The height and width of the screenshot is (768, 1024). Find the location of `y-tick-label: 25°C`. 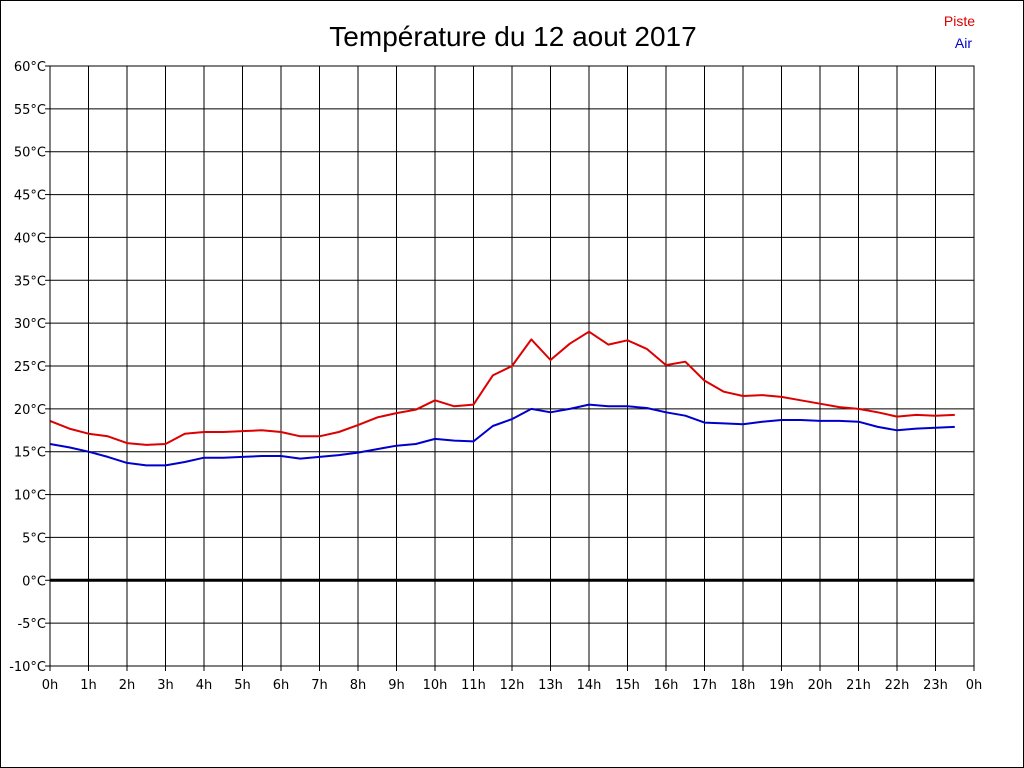

y-tick-label: 25°C is located at coordinates (30, 367).